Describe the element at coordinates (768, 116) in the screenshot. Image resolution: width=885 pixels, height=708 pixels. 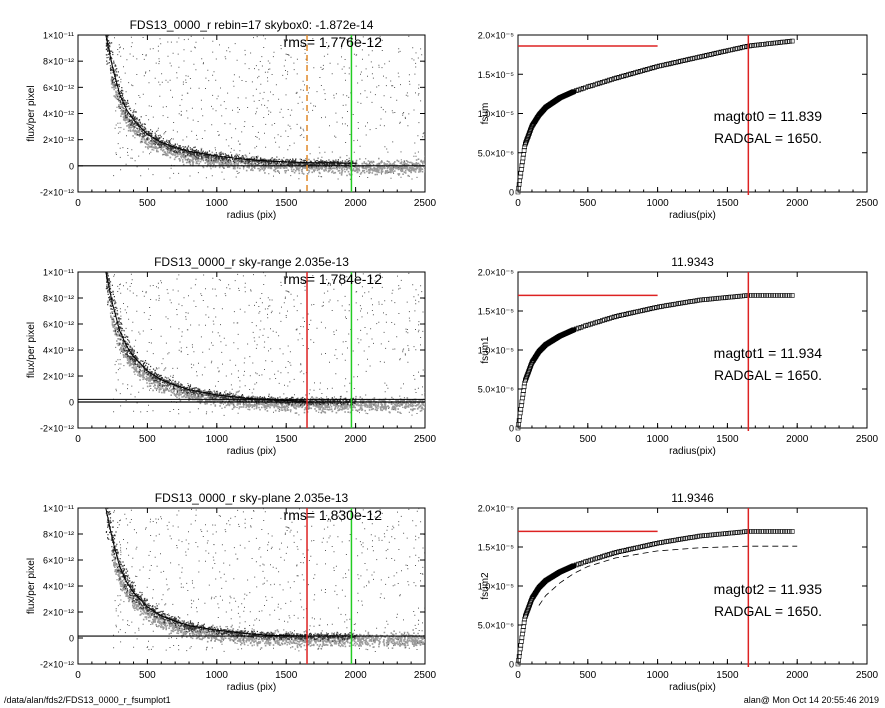
I see `magtot-label: magtot0 = 11.839` at that location.